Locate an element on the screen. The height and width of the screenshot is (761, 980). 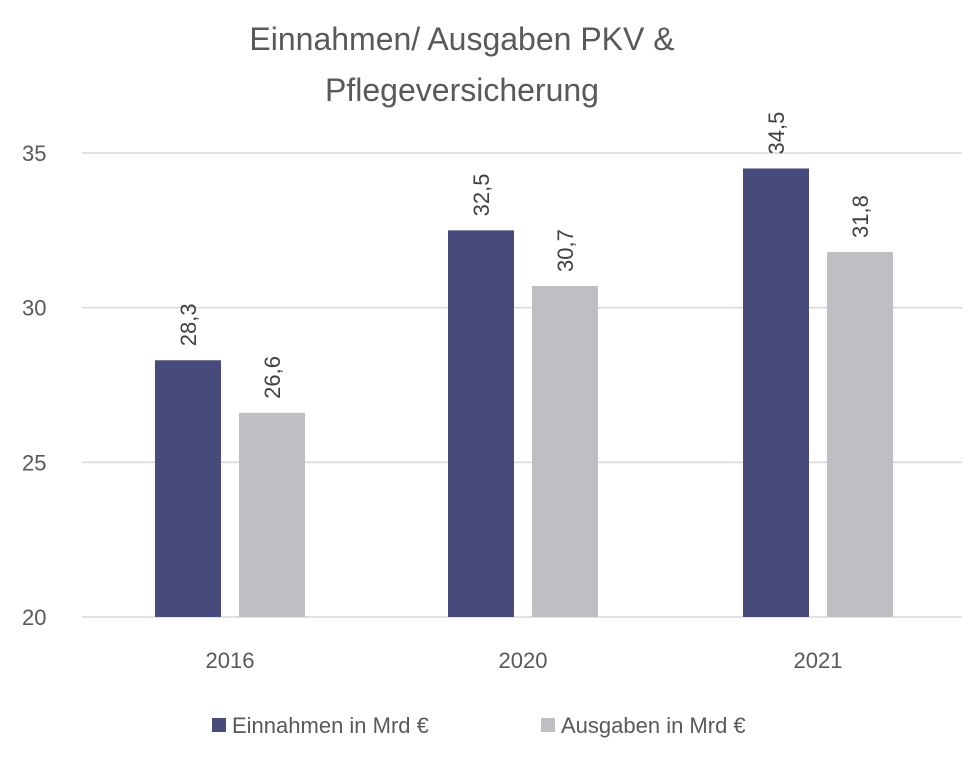
x-axis-tick-labels: 2016 2020 2021 is located at coordinates (524, 660).